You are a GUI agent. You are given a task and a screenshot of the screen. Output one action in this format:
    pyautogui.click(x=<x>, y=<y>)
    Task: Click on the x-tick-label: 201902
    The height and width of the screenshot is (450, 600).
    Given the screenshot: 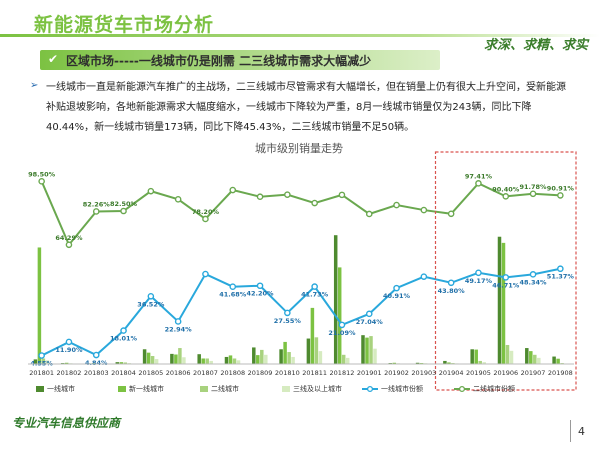 What is the action you would take?
    pyautogui.click(x=396, y=373)
    